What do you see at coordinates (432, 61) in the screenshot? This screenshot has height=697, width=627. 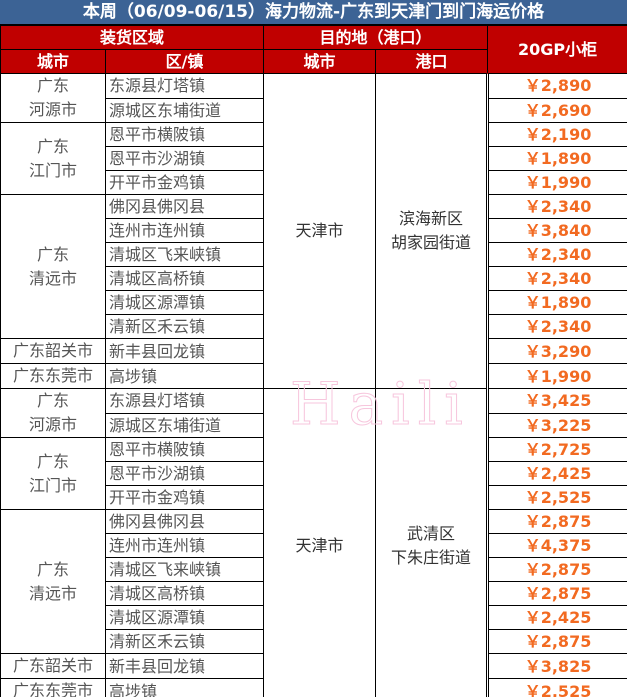 I see `port-header: 港口` at bounding box center [432, 61].